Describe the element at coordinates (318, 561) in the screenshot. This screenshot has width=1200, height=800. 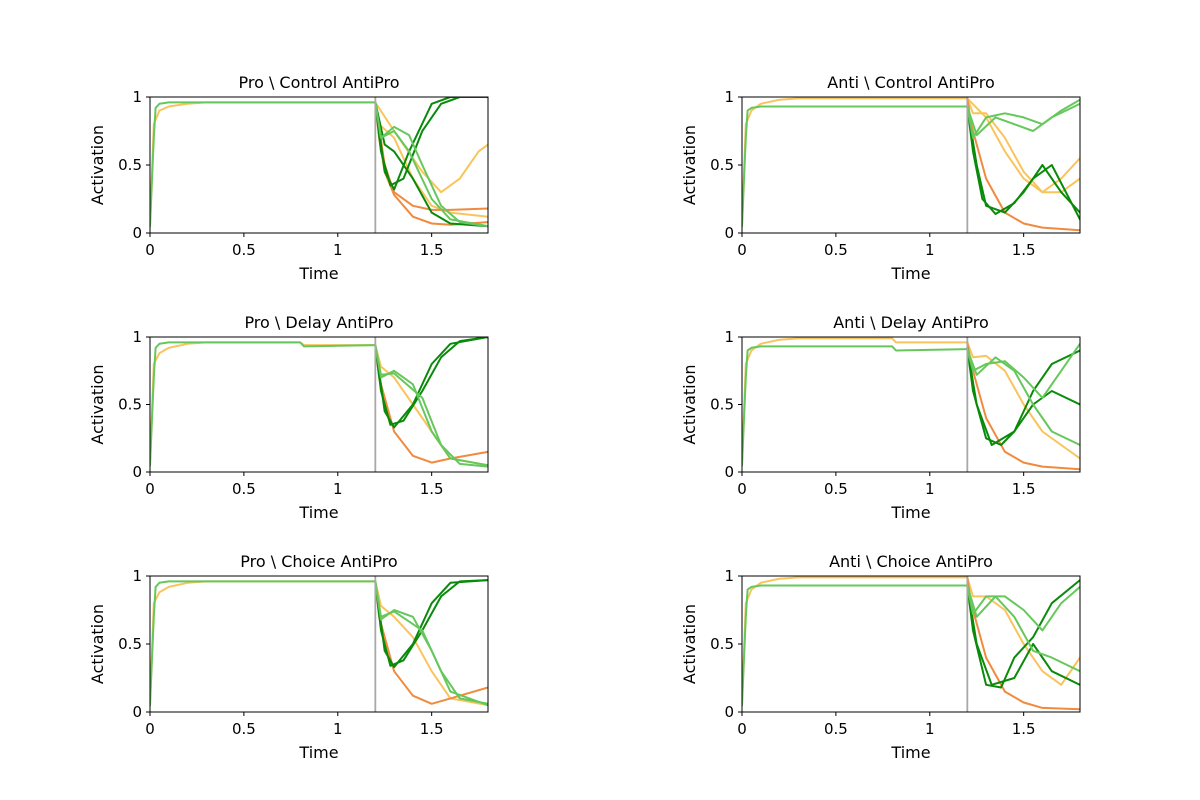
I see `subplot-title: Pro \ Choice AntiPro` at that location.